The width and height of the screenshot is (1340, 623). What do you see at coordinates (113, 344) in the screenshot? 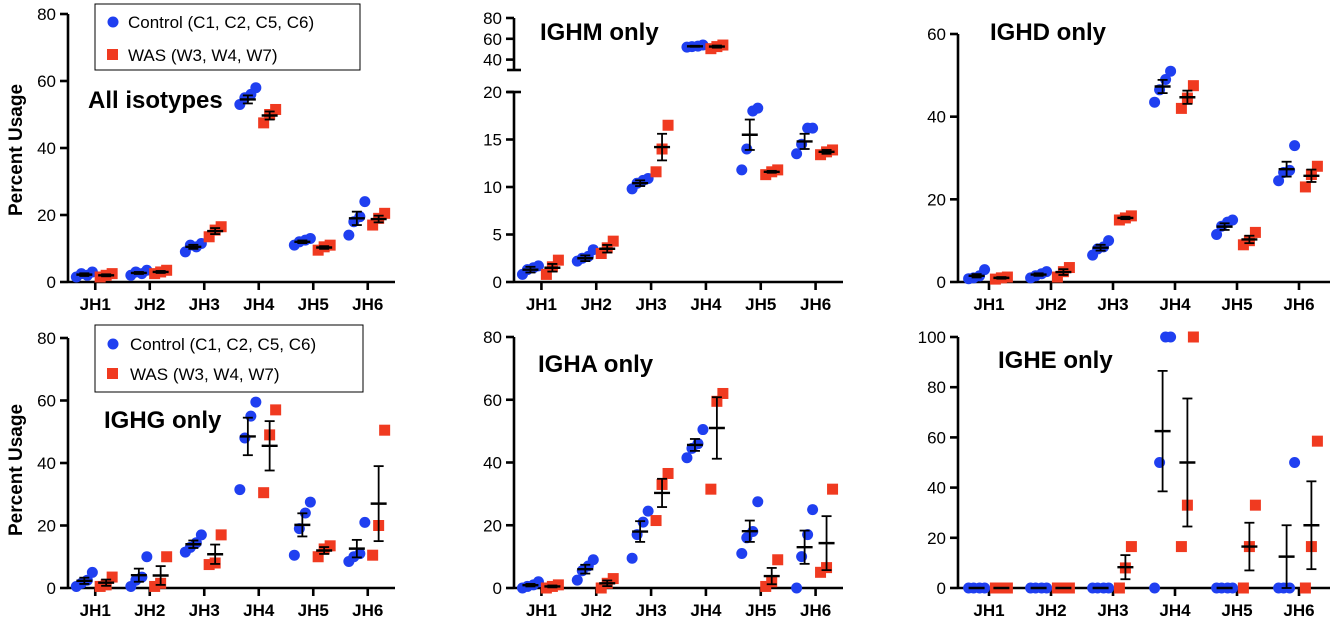
I see `legend-control-marker` at bounding box center [113, 344].